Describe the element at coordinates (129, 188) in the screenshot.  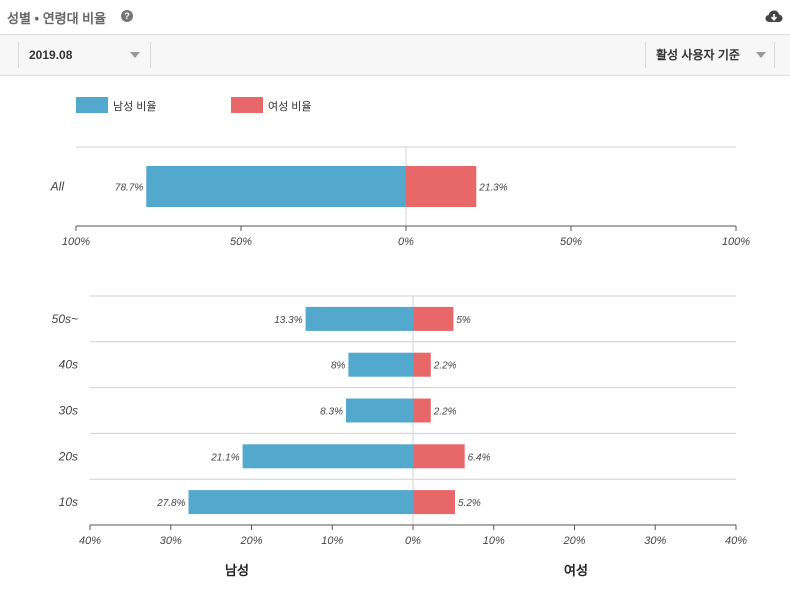
I see `data-label-male: 78.7%` at that location.